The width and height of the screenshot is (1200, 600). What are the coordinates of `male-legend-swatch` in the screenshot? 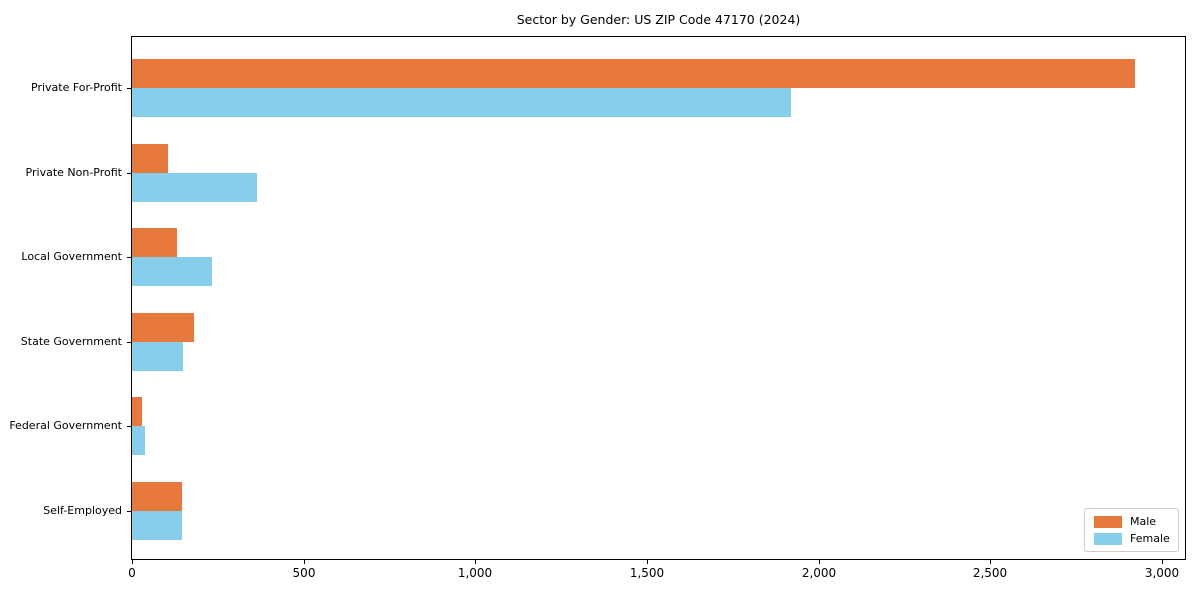 It's located at (1108, 521).